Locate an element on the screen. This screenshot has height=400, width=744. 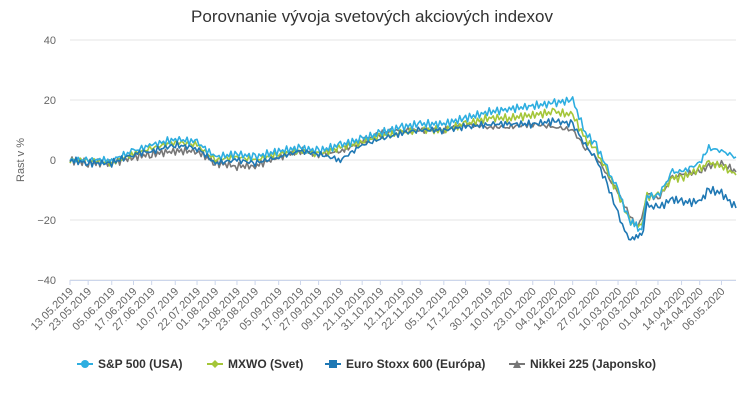
legend-item-0: S&P 500 (USA) is located at coordinates (129, 364).